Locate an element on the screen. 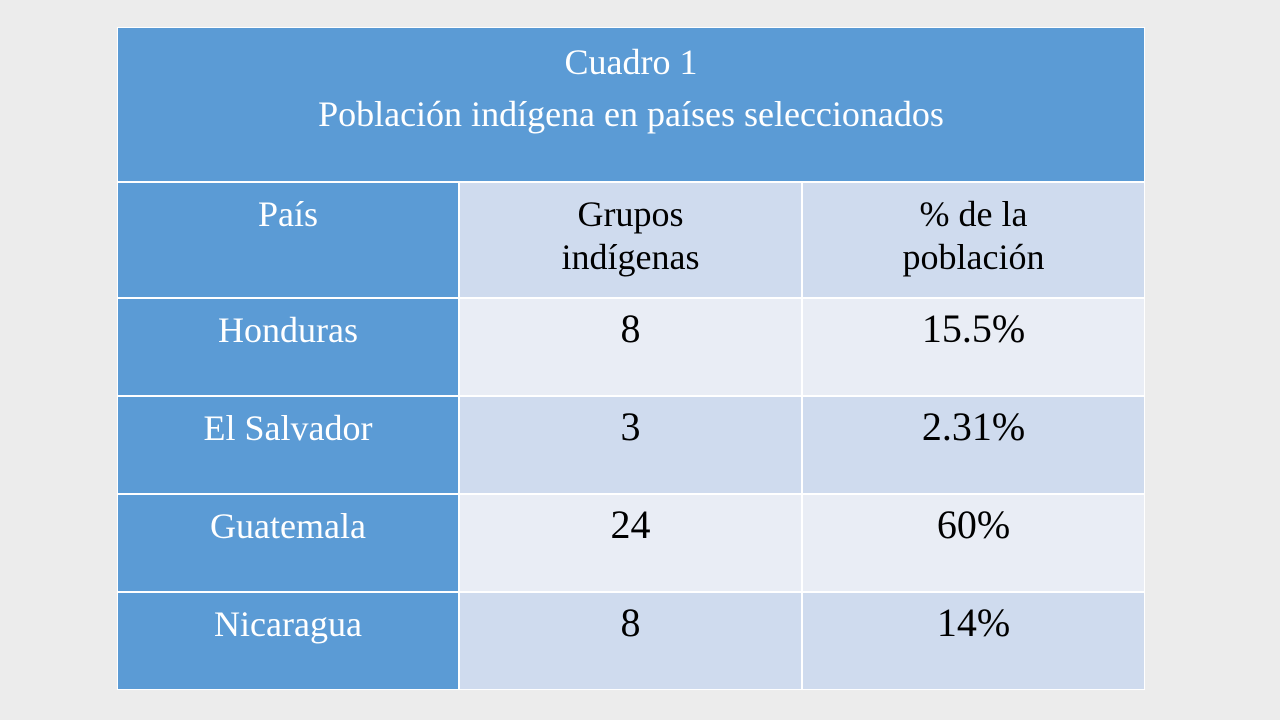  header-cell: Grupos indígenas is located at coordinates (630, 240).